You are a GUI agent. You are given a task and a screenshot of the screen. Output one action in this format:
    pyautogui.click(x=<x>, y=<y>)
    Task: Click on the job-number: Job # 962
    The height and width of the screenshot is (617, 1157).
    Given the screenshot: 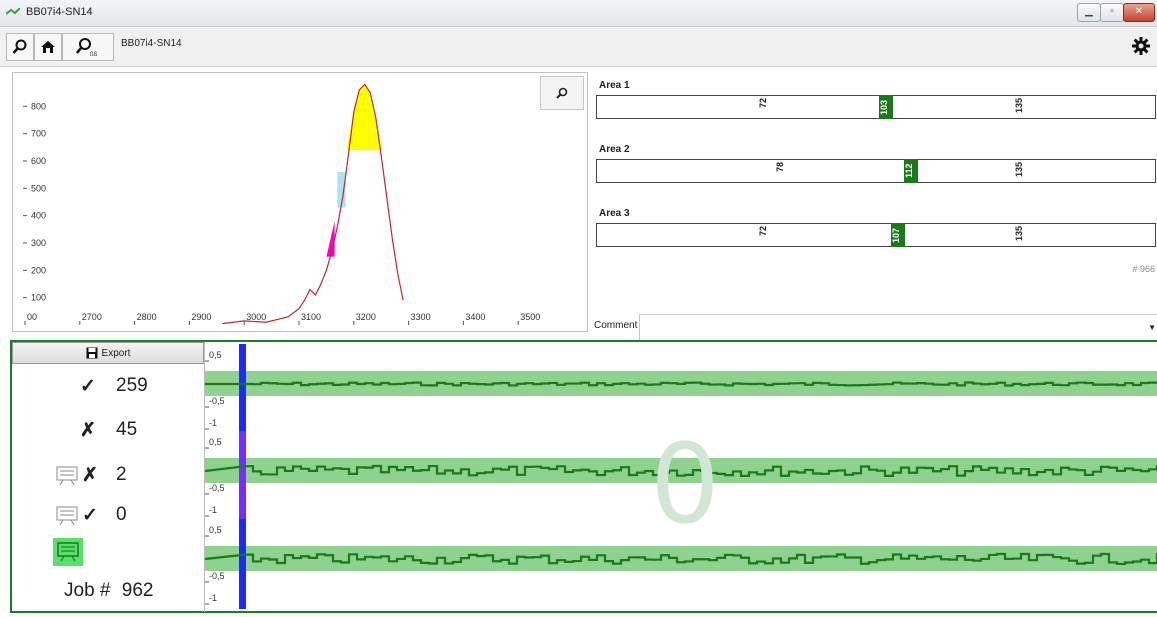 What is the action you would take?
    pyautogui.click(x=108, y=591)
    